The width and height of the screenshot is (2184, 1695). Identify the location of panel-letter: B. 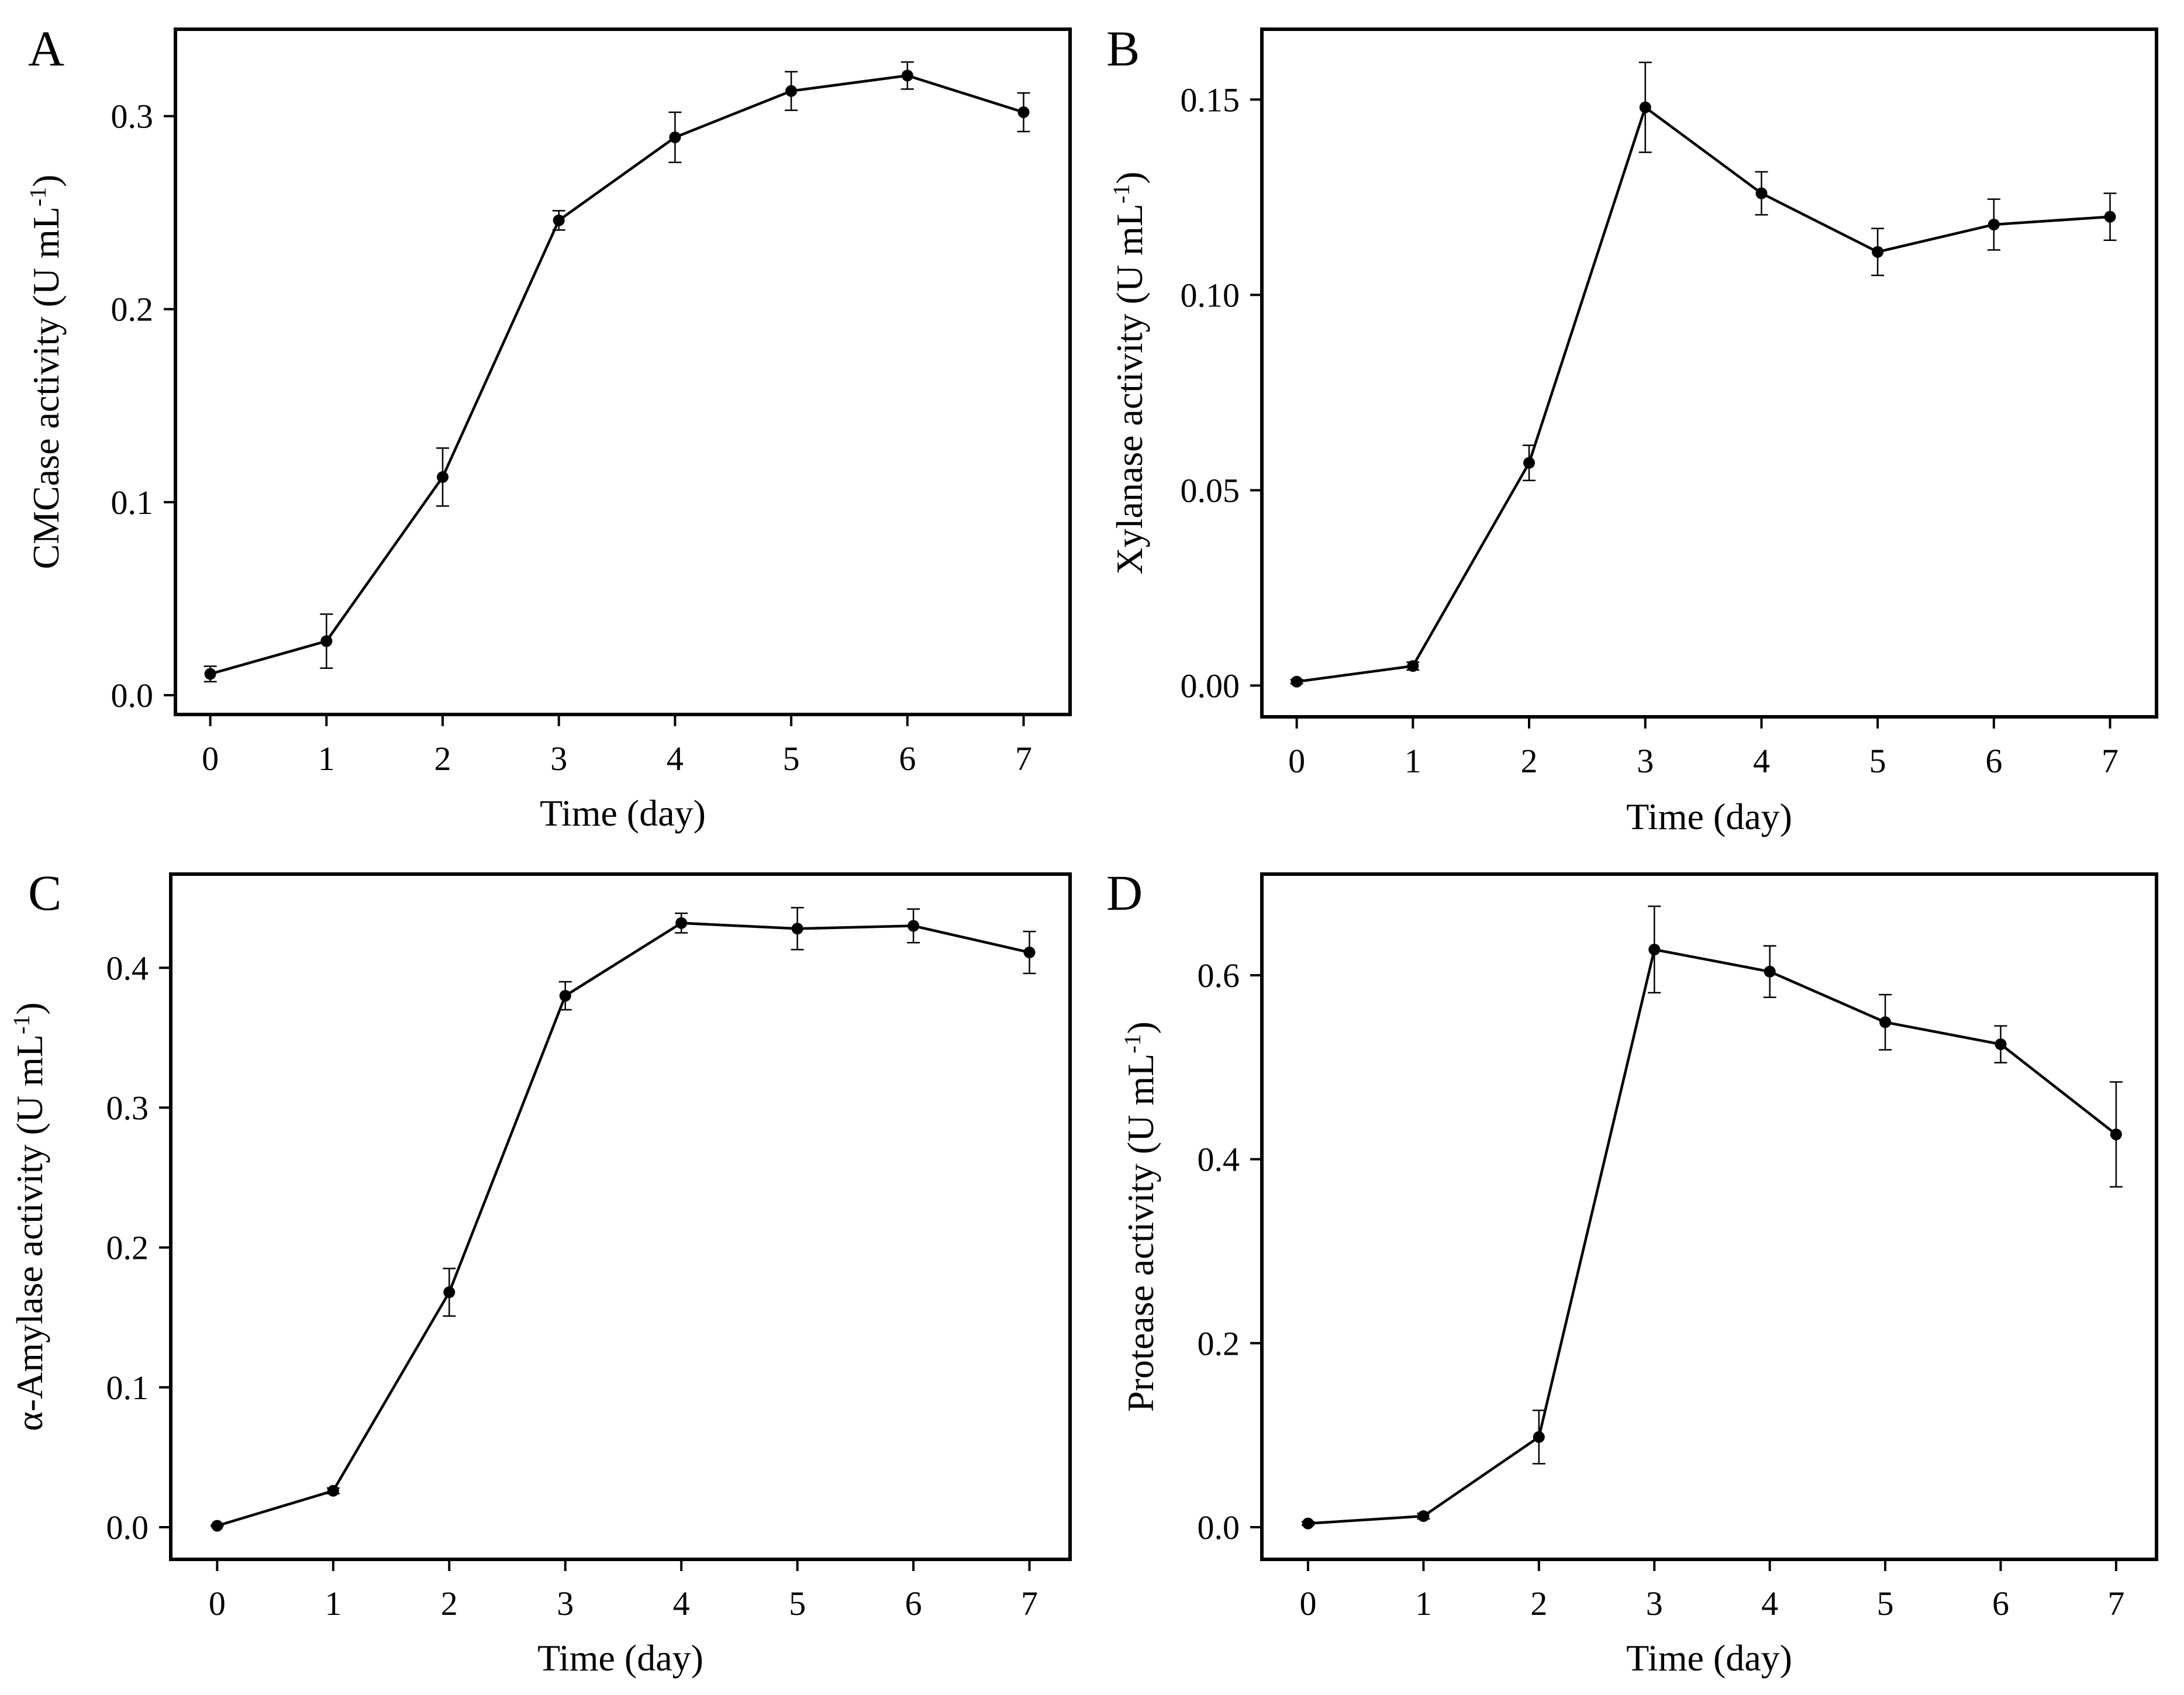
(1123, 48).